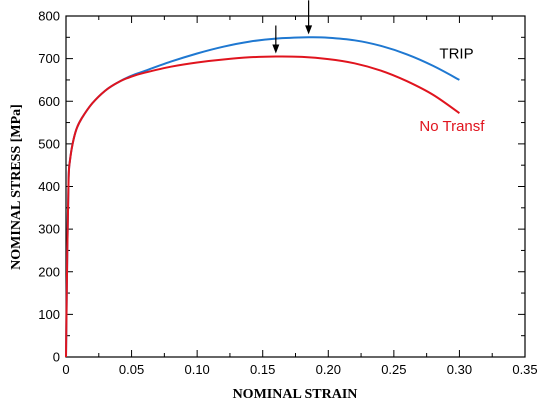 This screenshot has height=409, width=550. What do you see at coordinates (49, 314) in the screenshot?
I see `y-tick-label: 100` at bounding box center [49, 314].